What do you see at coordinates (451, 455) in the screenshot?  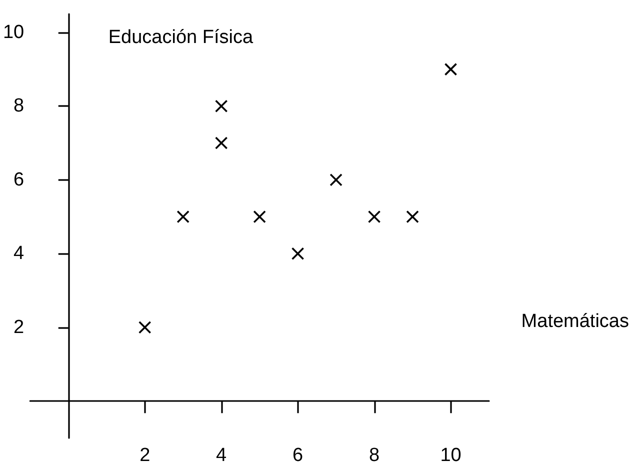 I see `x-tick-label: 10` at bounding box center [451, 455].